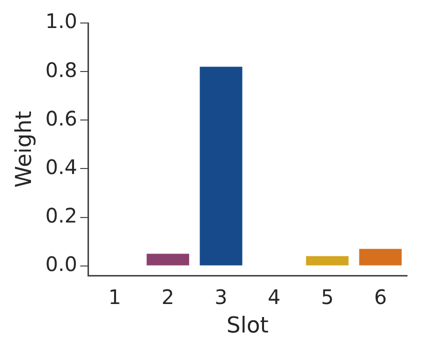 The height and width of the screenshot is (348, 423). I want to click on x-tick-label: 5, so click(327, 296).